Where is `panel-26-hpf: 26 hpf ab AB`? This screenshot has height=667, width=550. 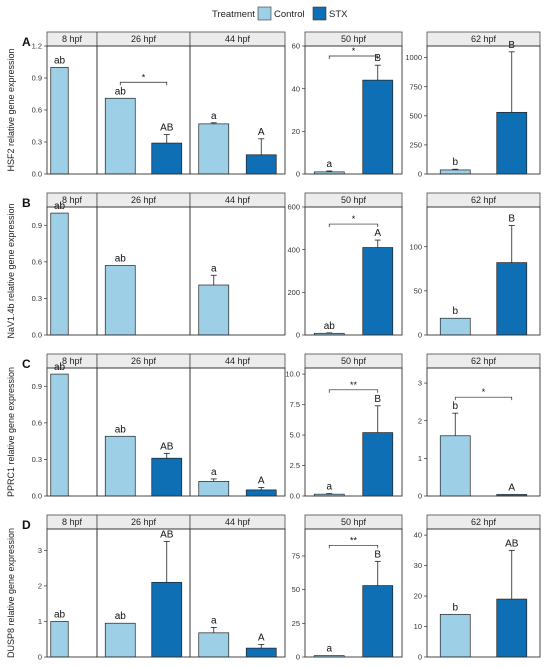 panel-26-hpf: 26 hpf ab AB is located at coordinates (143, 425).